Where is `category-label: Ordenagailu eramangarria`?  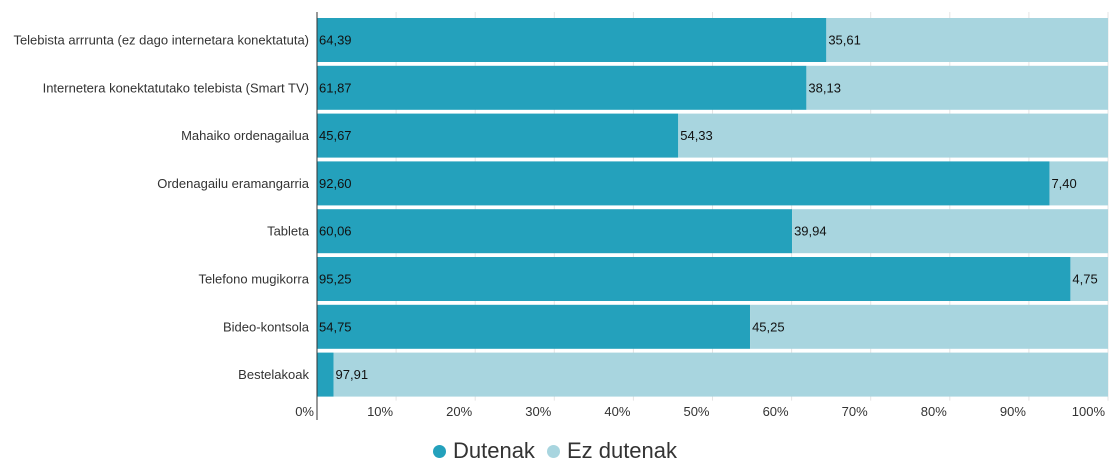
category-label: Ordenagailu eramangarria is located at coordinates (233, 183).